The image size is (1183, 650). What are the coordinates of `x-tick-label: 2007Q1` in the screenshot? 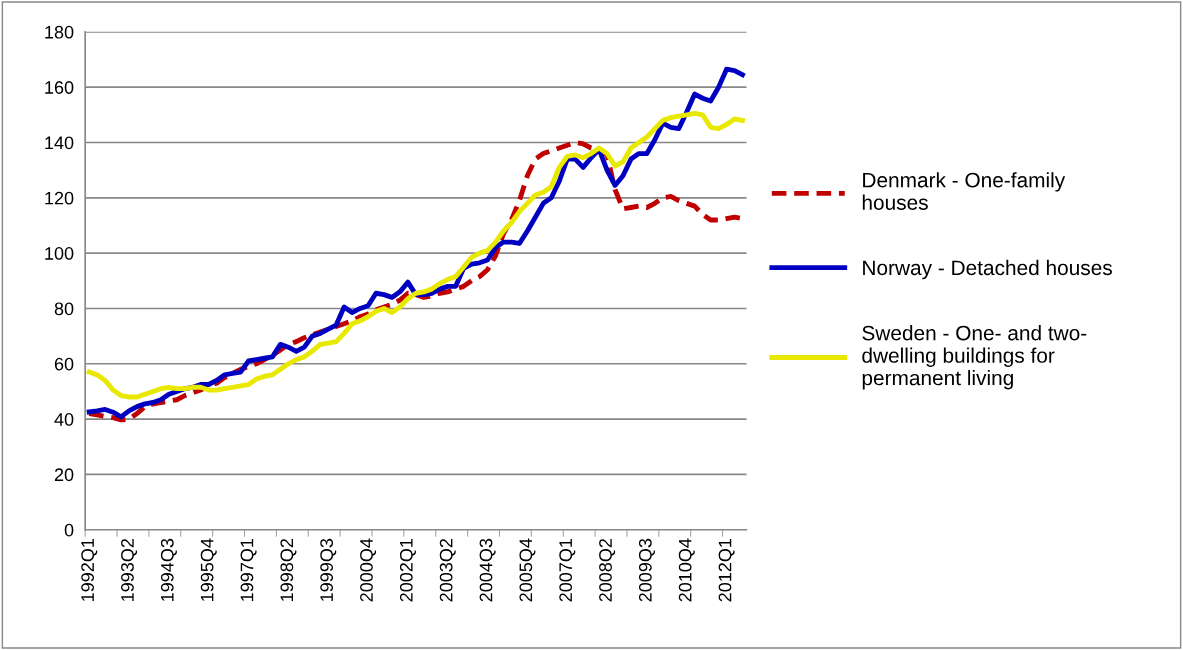 It's located at (567, 570).